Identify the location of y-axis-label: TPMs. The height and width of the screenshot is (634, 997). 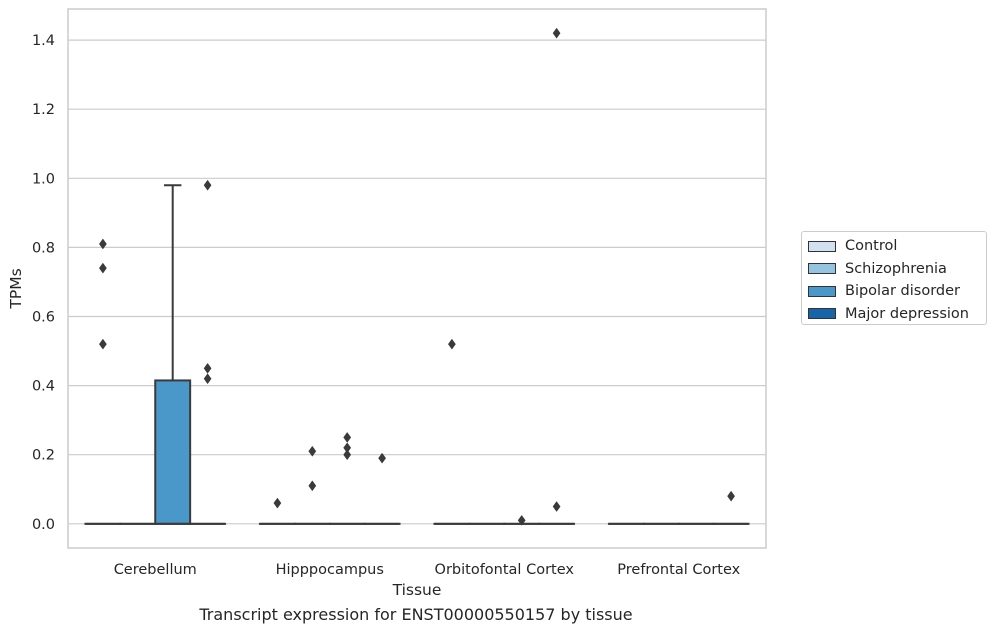
(16, 288).